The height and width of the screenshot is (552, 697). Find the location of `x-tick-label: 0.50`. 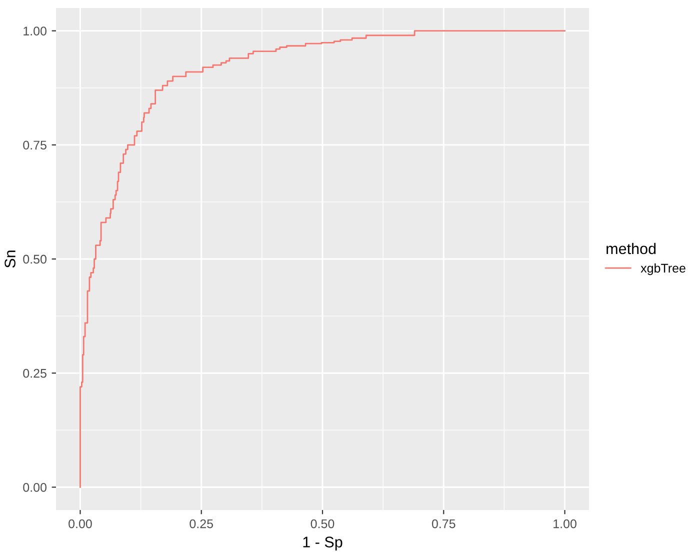

x-tick-label: 0.50 is located at coordinates (322, 523).